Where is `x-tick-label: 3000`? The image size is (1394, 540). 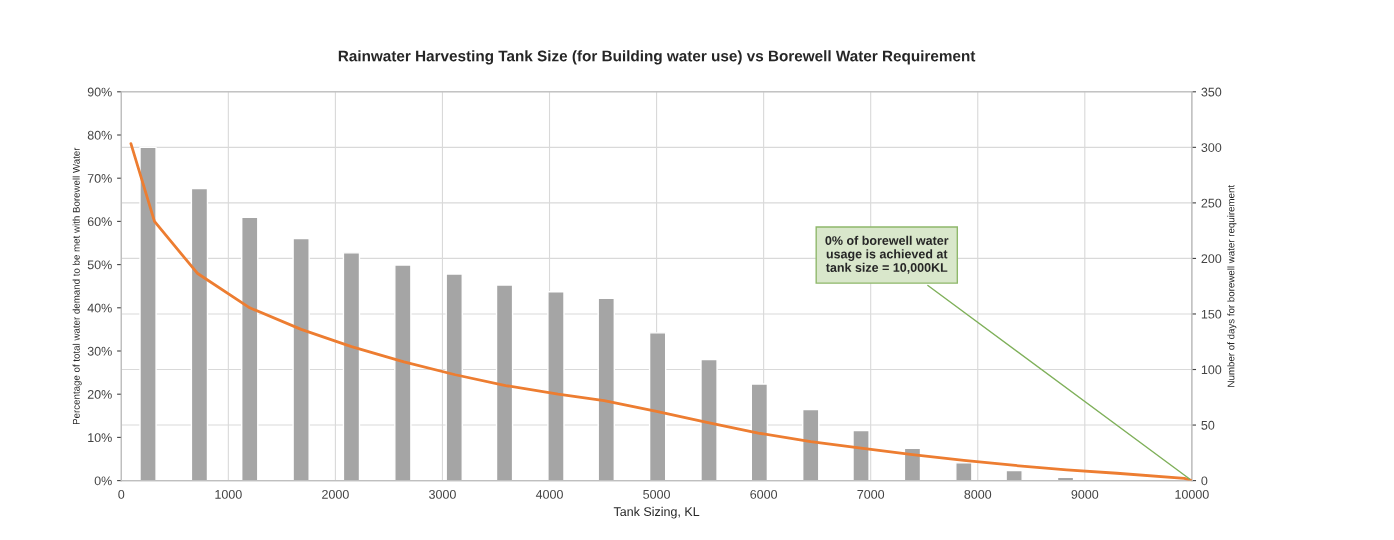
x-tick-label: 3000 is located at coordinates (442, 494).